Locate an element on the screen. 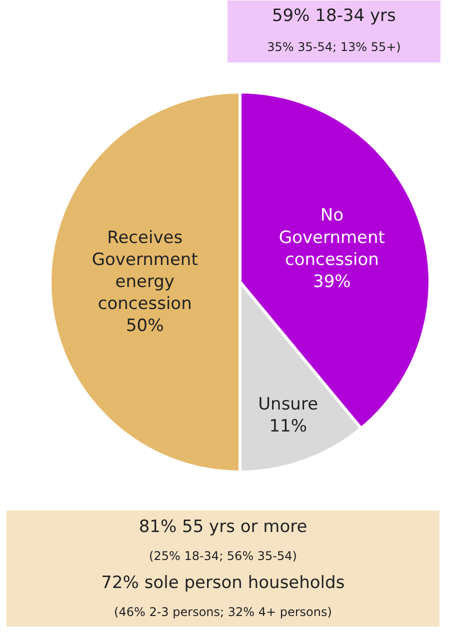  text: 72% sole person households is located at coordinates (223, 583).